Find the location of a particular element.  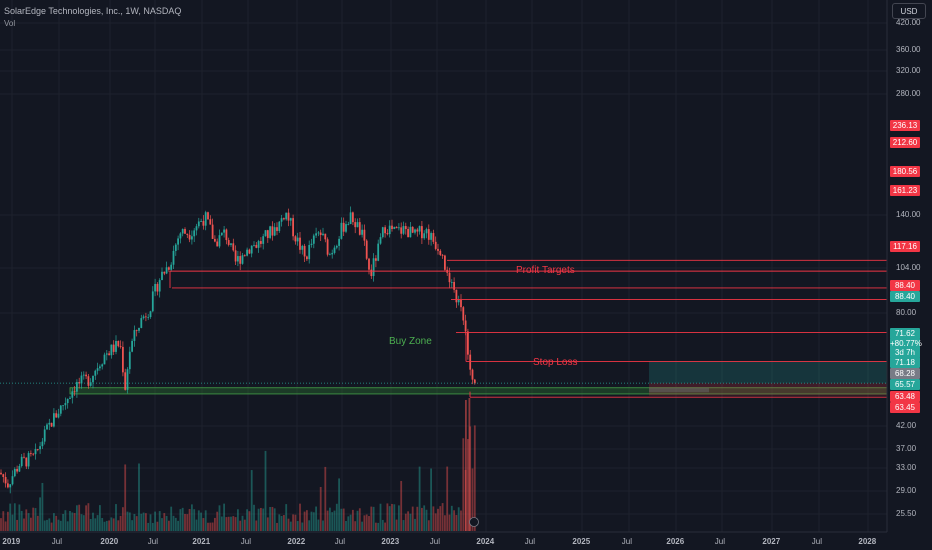

x-tick-label: 2027 is located at coordinates (771, 541).